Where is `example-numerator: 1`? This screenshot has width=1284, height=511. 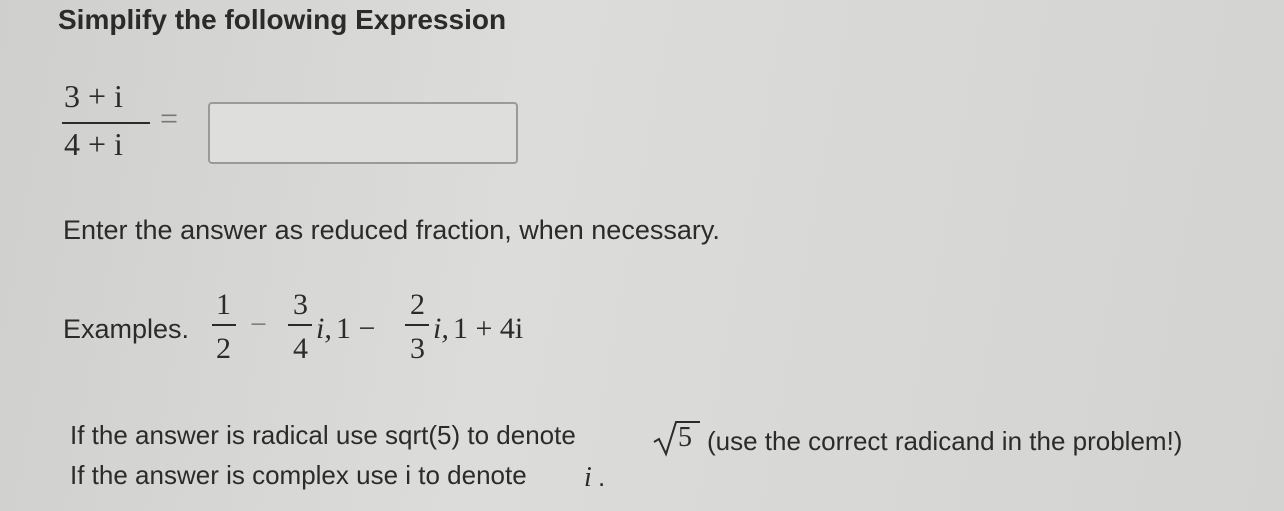
example-numerator: 1 is located at coordinates (223, 304).